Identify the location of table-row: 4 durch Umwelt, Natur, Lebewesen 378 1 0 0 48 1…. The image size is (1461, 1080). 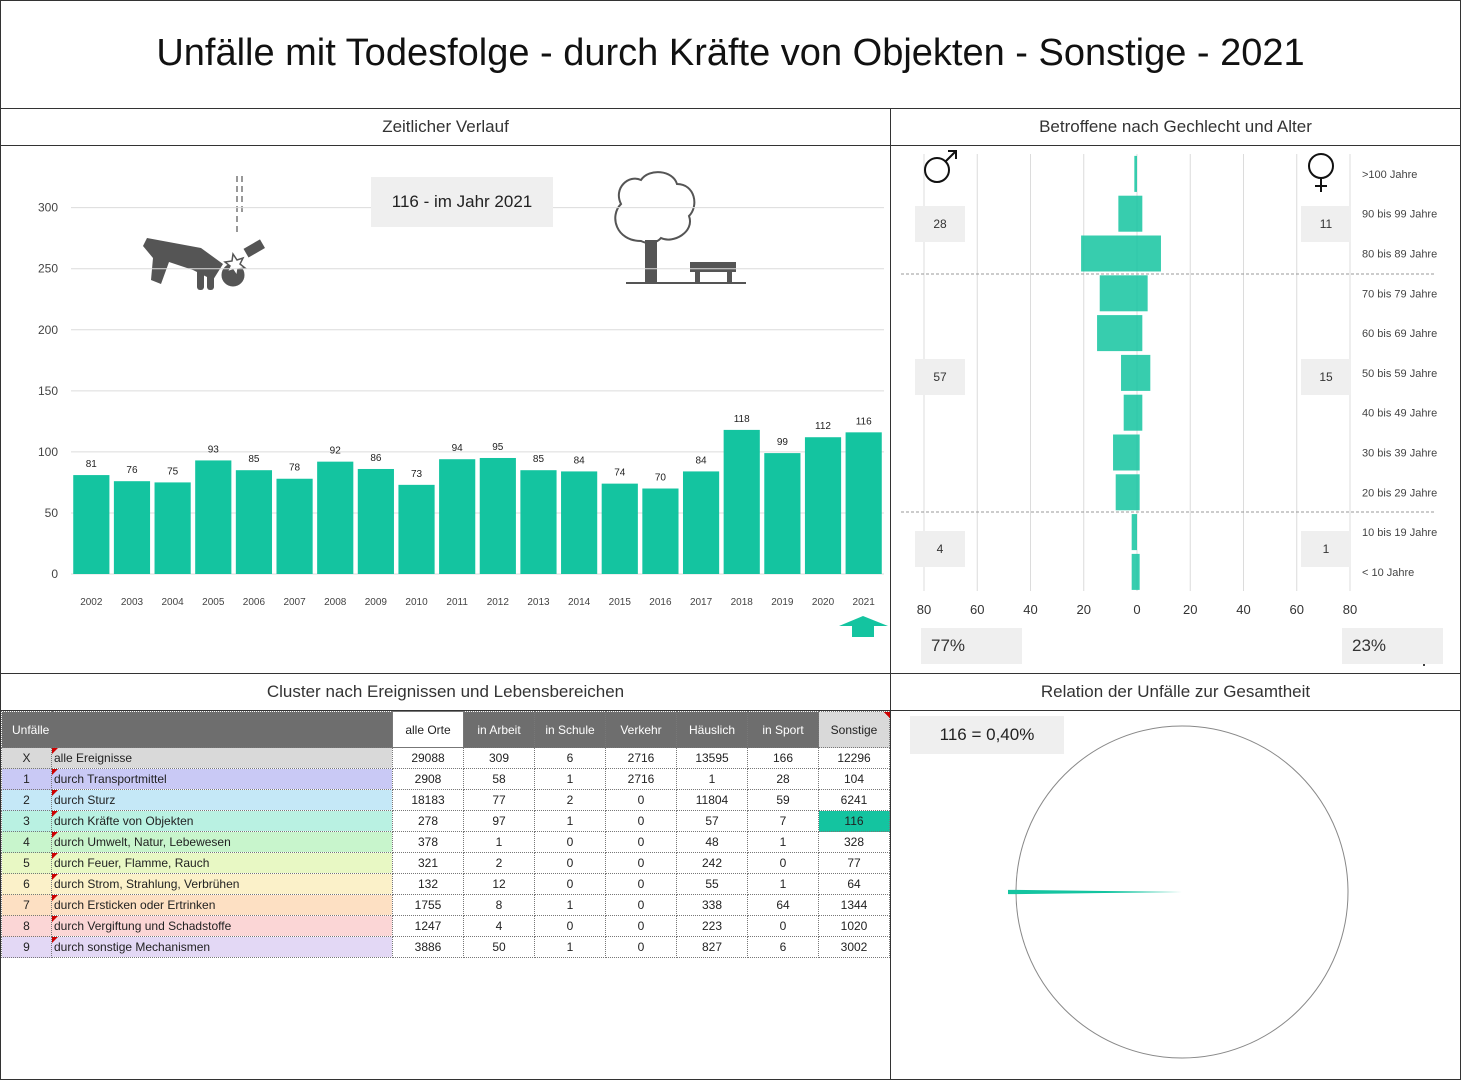
(445, 842).